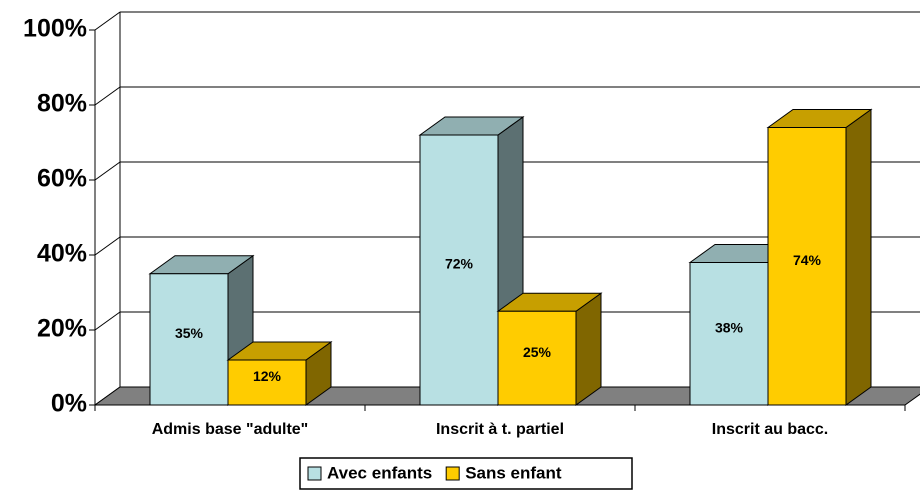 The width and height of the screenshot is (920, 491). I want to click on value-label: 72%, so click(459, 264).